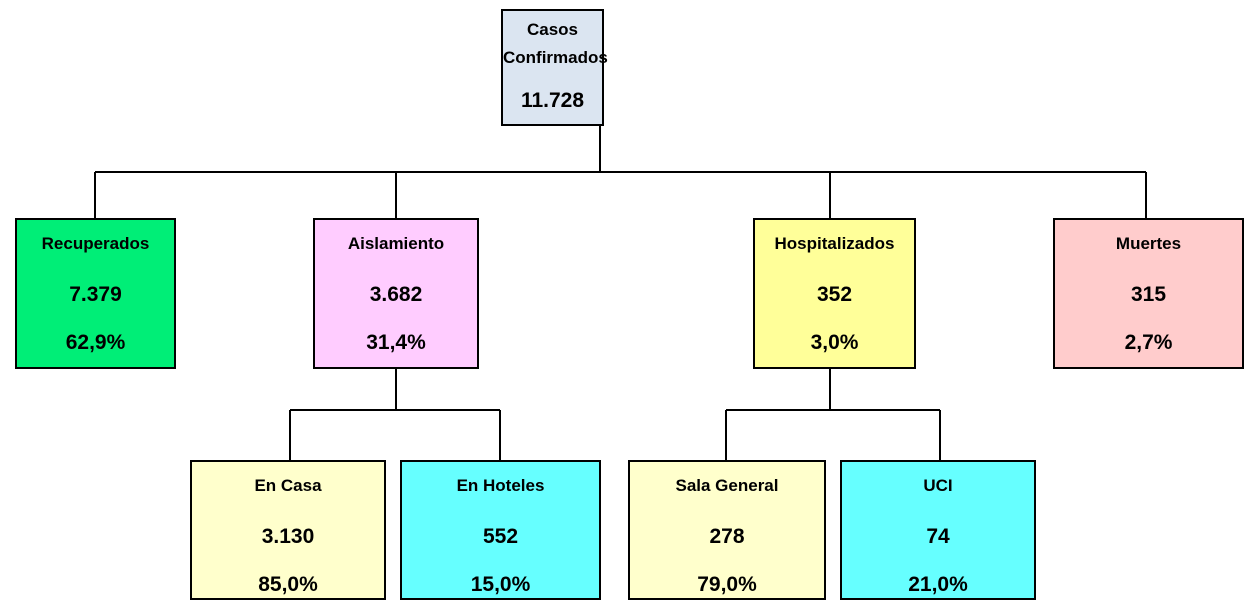 The width and height of the screenshot is (1246, 600). I want to click on node-label: Recuperados, so click(95, 243).